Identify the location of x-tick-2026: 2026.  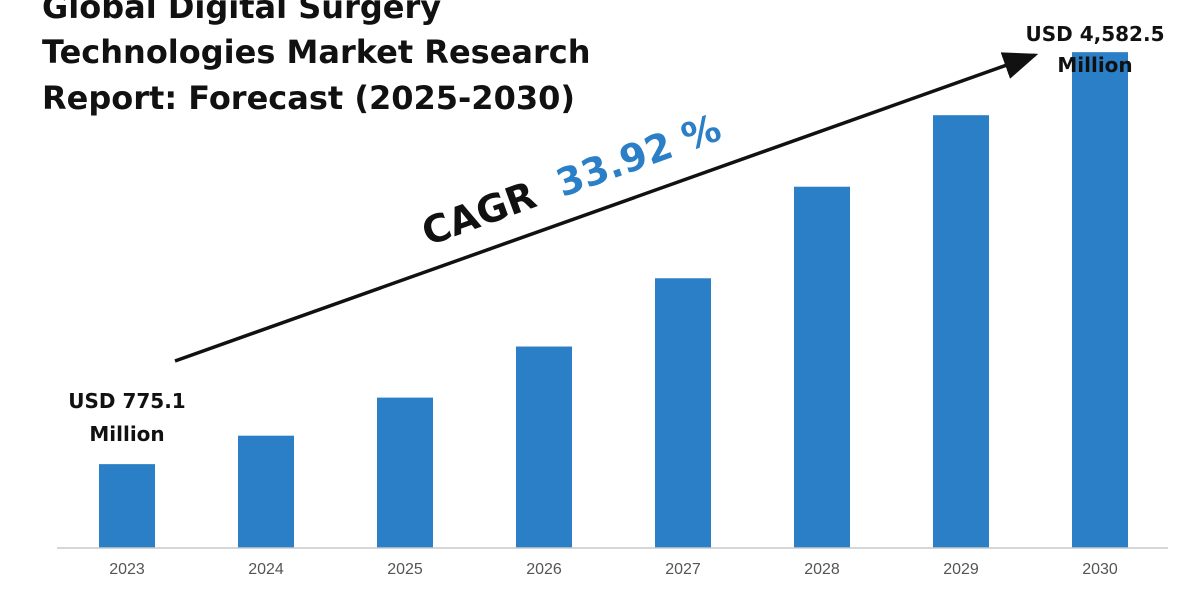
(544, 569).